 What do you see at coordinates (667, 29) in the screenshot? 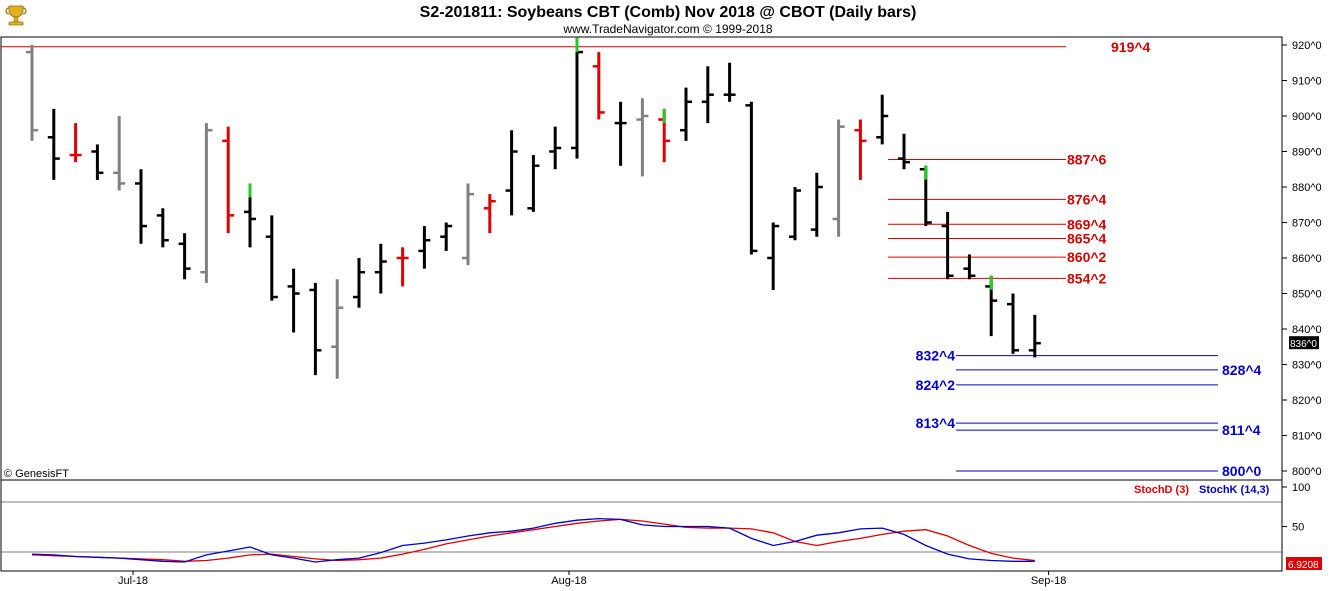
I see `chart-subtitle: www.TradeNavigator.com © 1999-2018` at bounding box center [667, 29].